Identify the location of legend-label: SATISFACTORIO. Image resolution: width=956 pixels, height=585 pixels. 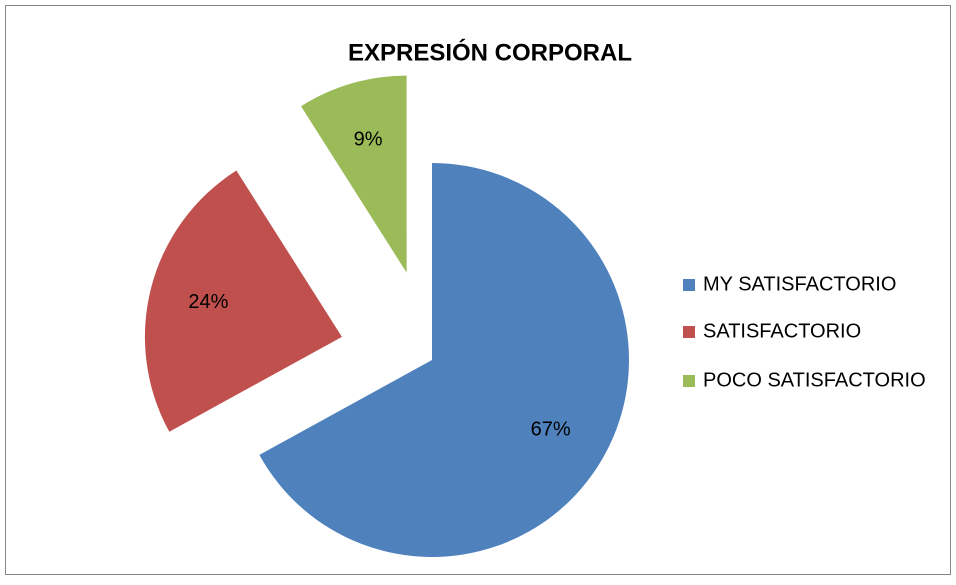
(782, 331).